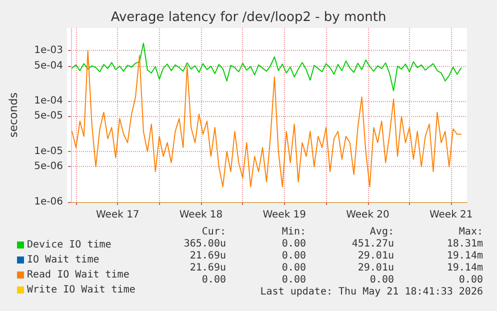 Image resolution: width=497 pixels, height=311 pixels. I want to click on x-tick-label: Week 17, so click(118, 215).